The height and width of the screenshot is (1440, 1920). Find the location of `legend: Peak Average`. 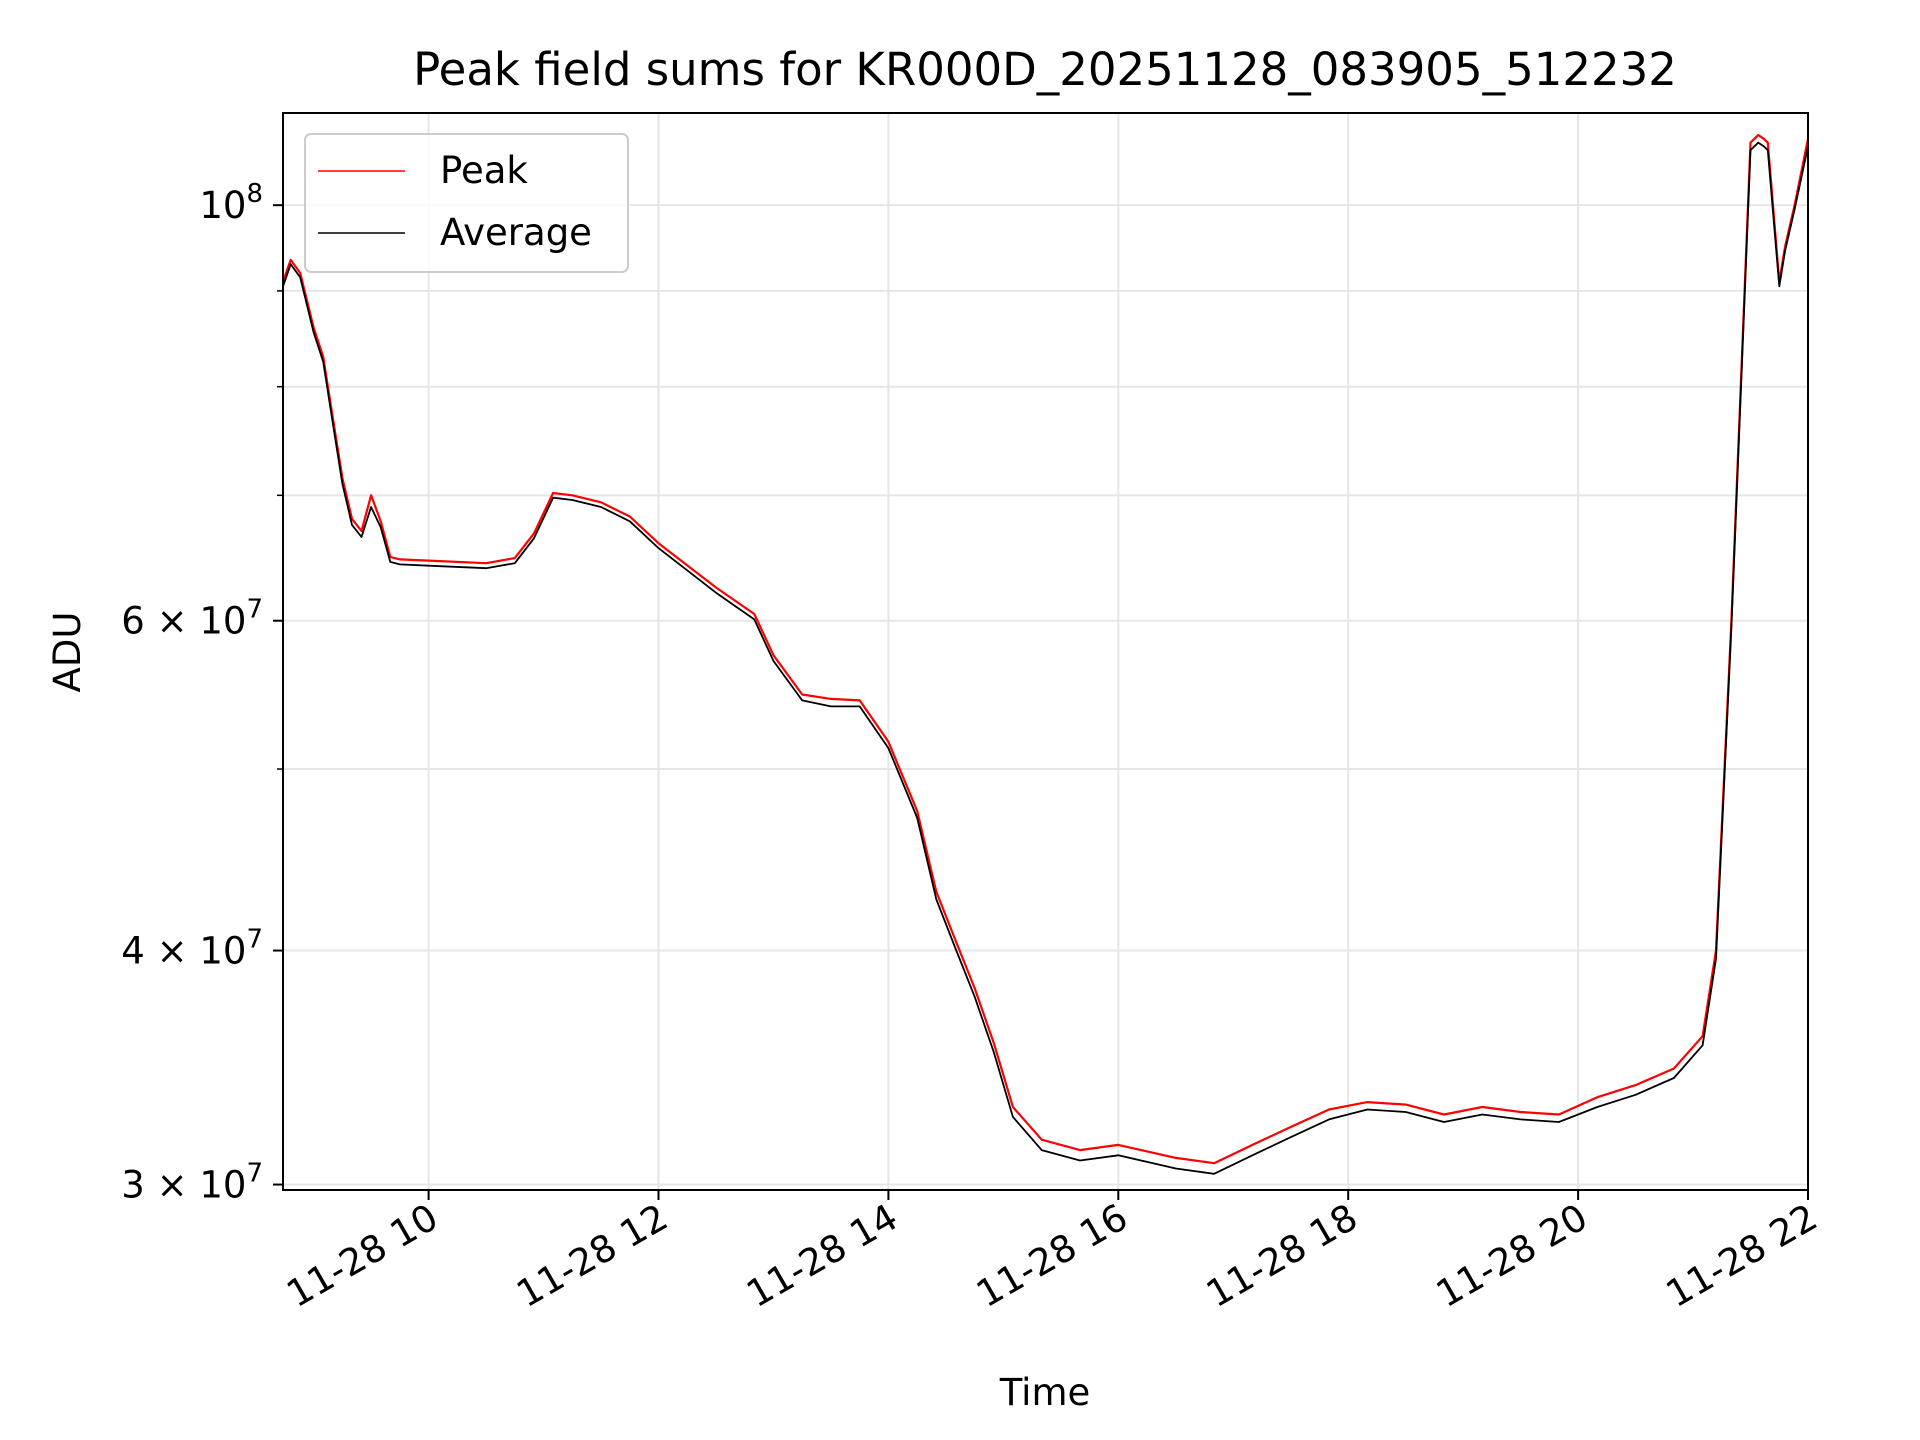

legend: Peak Average is located at coordinates (466, 203).